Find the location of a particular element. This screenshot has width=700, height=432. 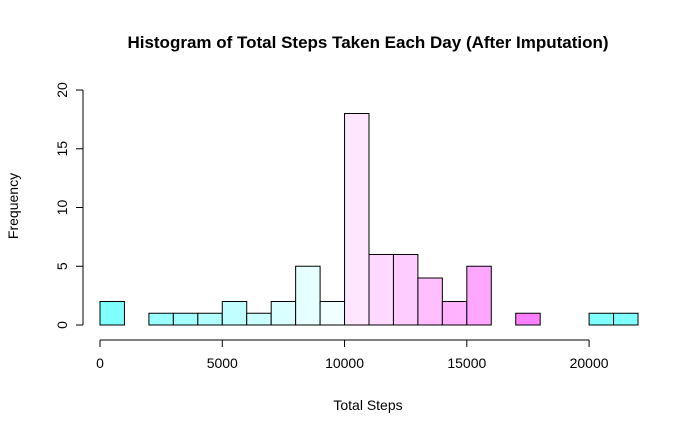

x-tick-label: 10000 is located at coordinates (344, 363).